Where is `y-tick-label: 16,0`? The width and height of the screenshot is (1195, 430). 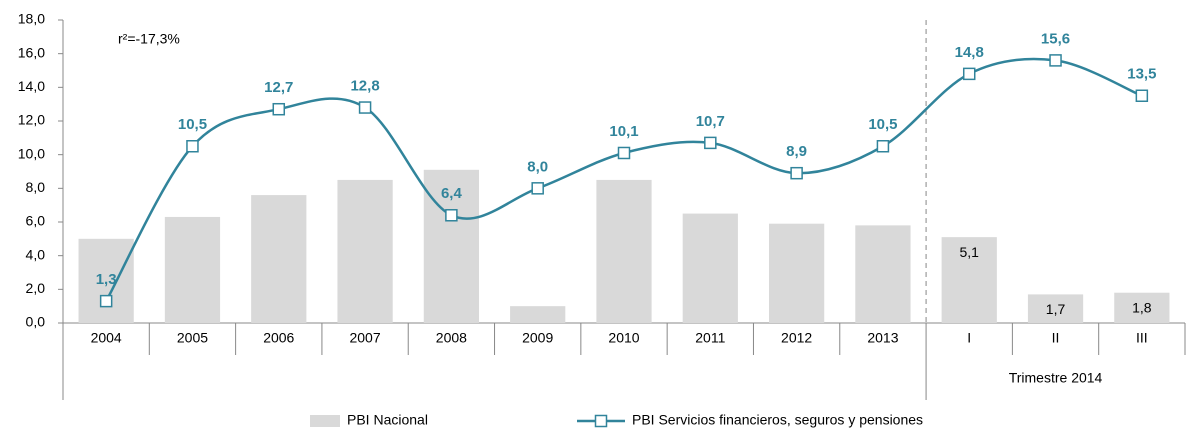 y-tick-label: 16,0 is located at coordinates (31, 52).